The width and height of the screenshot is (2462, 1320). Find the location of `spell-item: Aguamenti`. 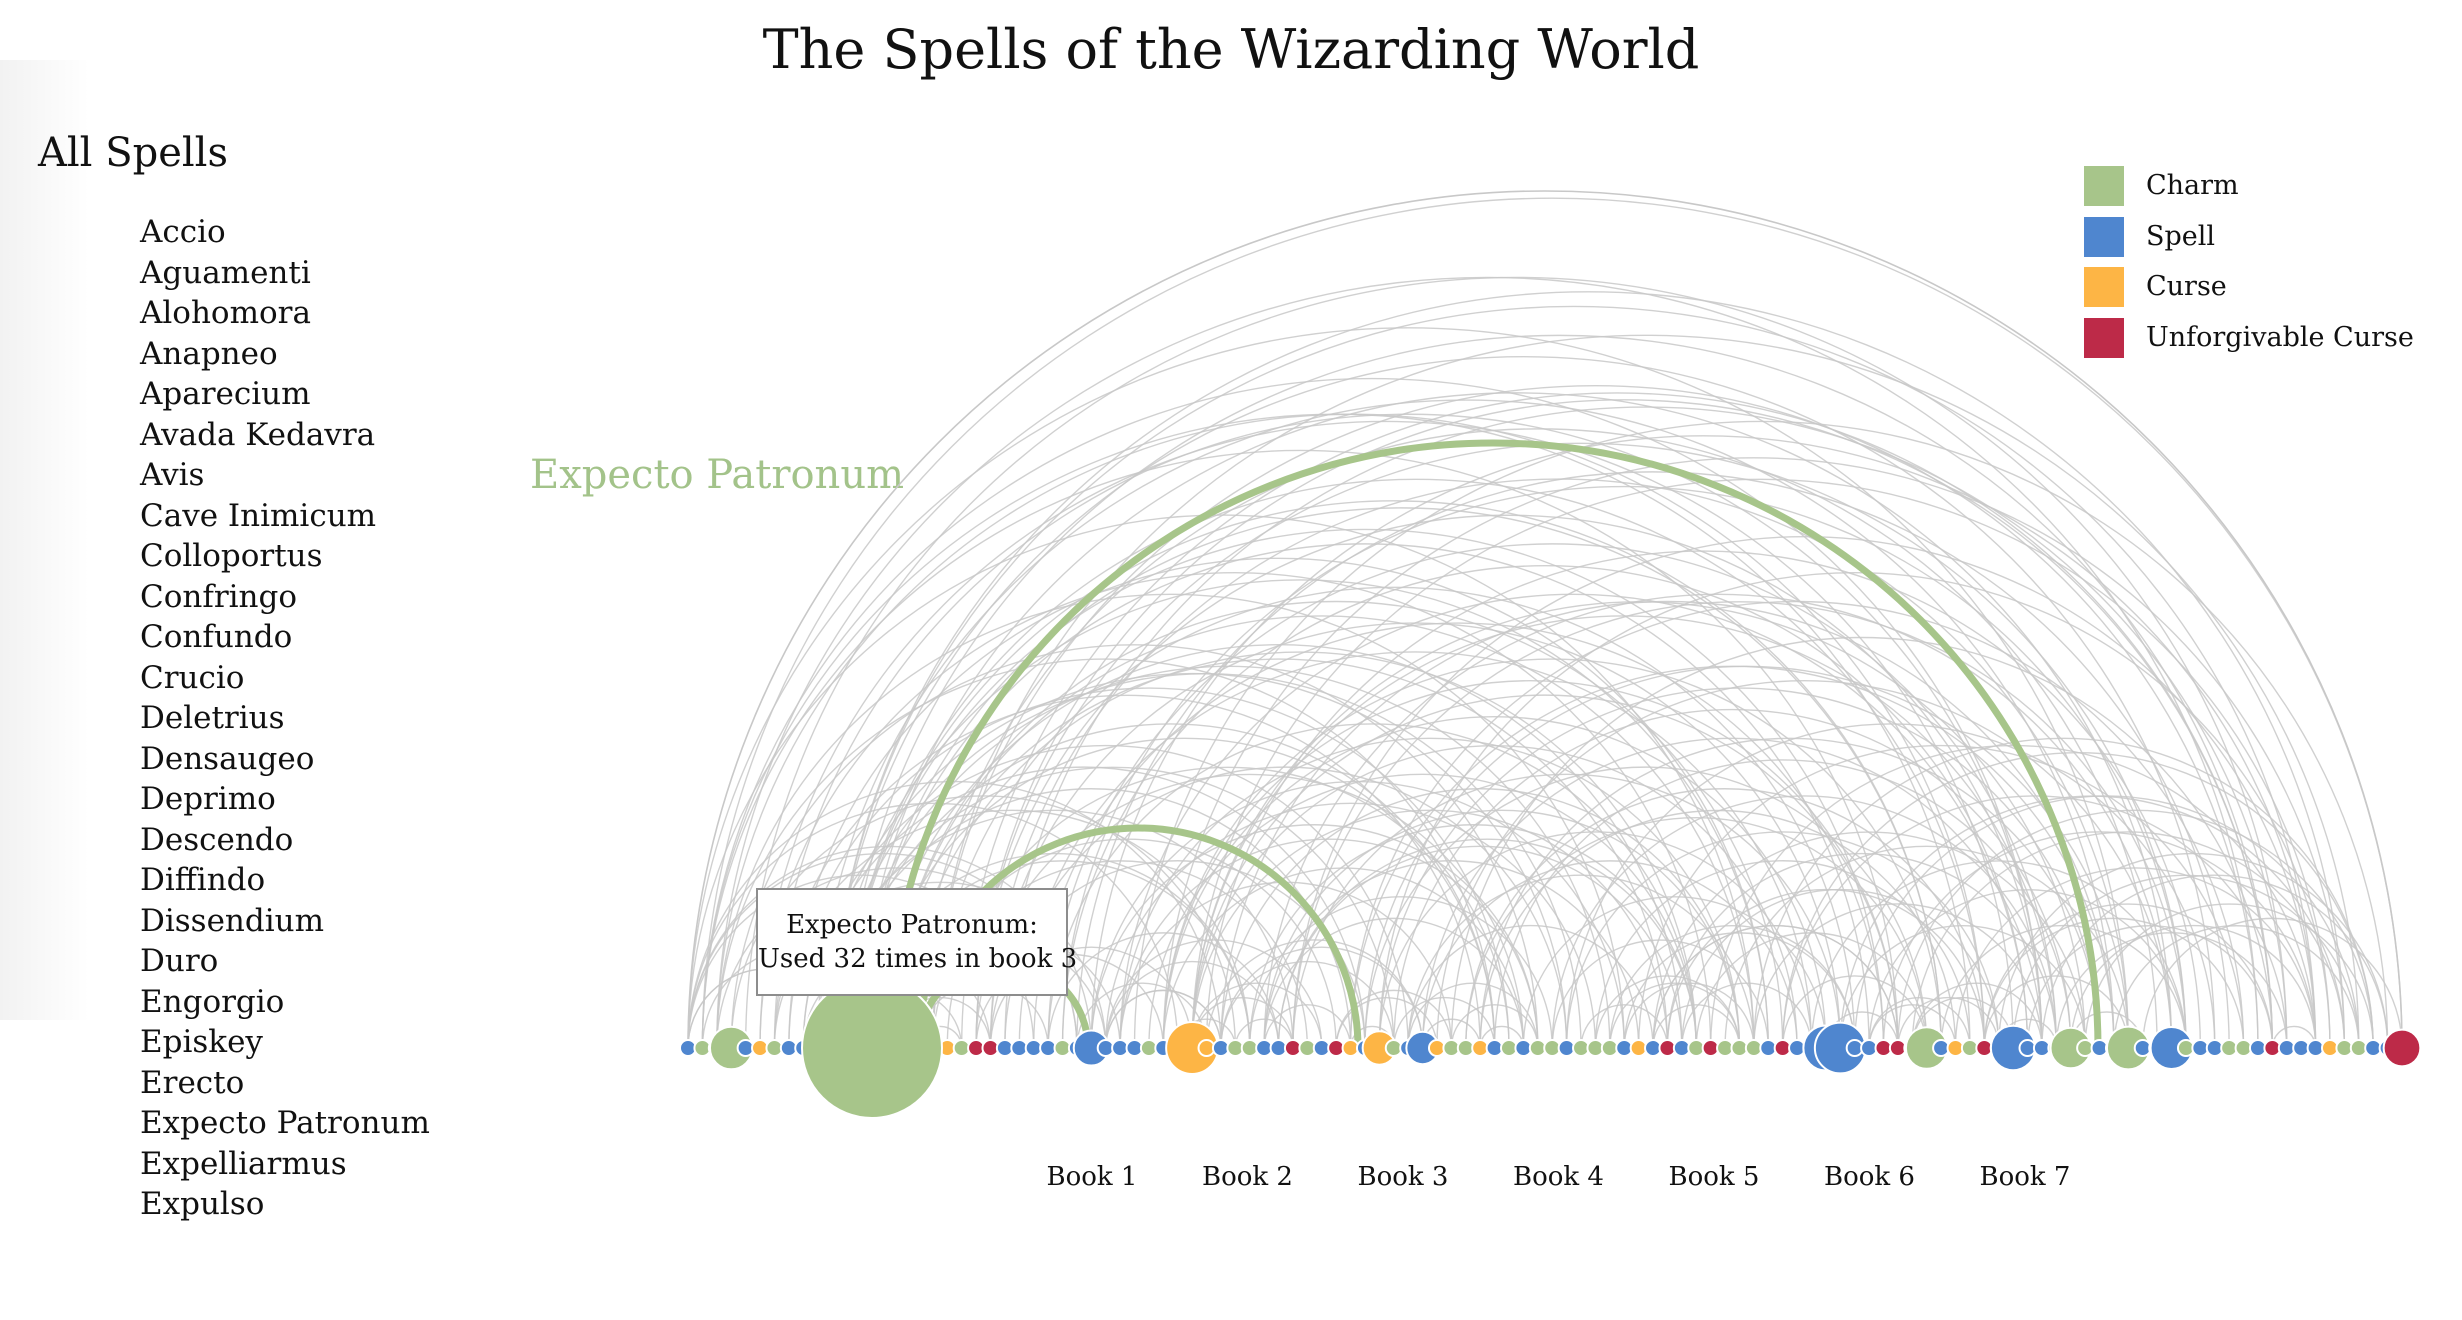

spell-item: Aguamenti is located at coordinates (225, 272).